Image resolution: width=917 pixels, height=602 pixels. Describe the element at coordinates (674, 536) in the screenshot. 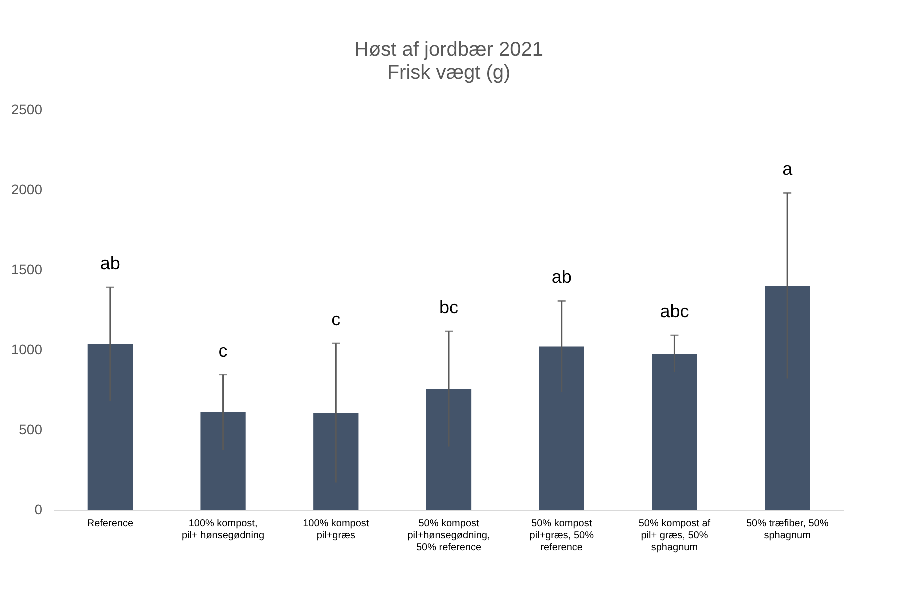

I see `x-tick-label: 50% kompost af pil+ græs, 50% sphagnum` at that location.